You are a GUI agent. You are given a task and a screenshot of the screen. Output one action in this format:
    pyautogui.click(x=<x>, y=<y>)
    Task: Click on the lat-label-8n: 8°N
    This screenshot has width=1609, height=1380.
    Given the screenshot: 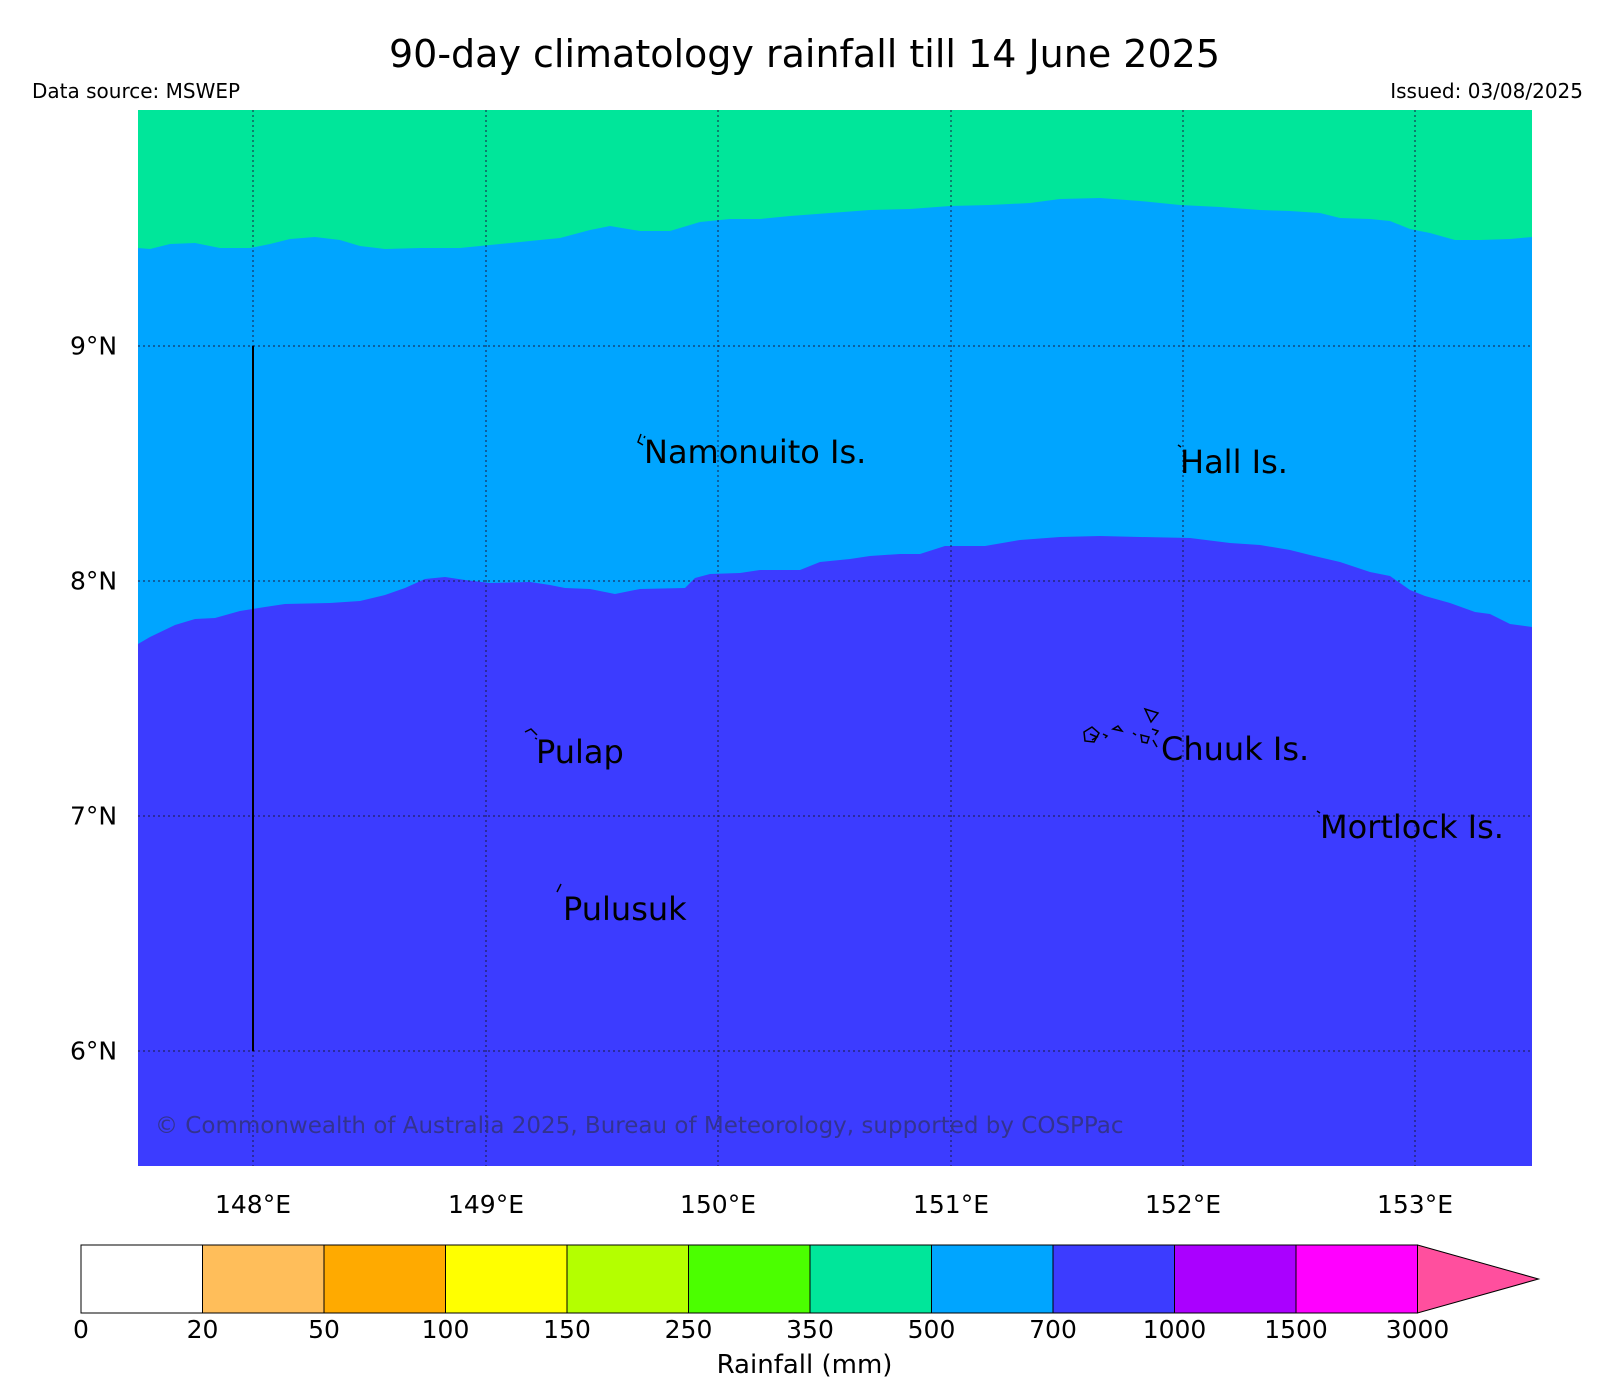 What is the action you would take?
    pyautogui.click(x=94, y=581)
    